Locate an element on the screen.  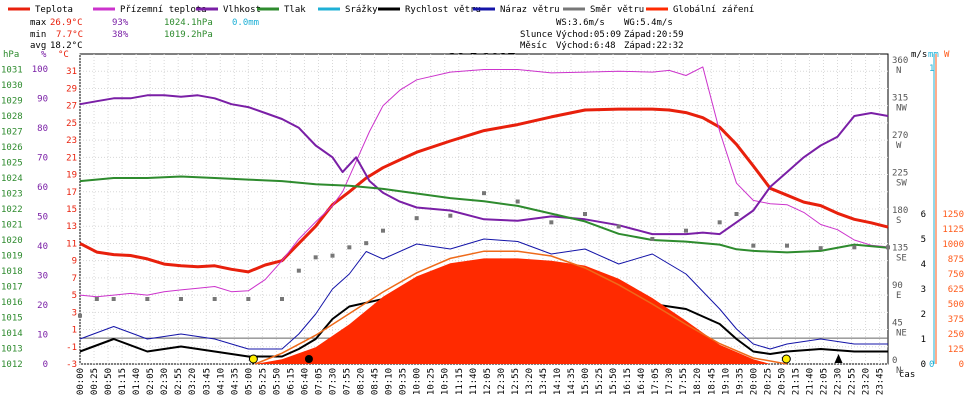
x-tick-label: 08:45 is located at coordinates (376, 381).